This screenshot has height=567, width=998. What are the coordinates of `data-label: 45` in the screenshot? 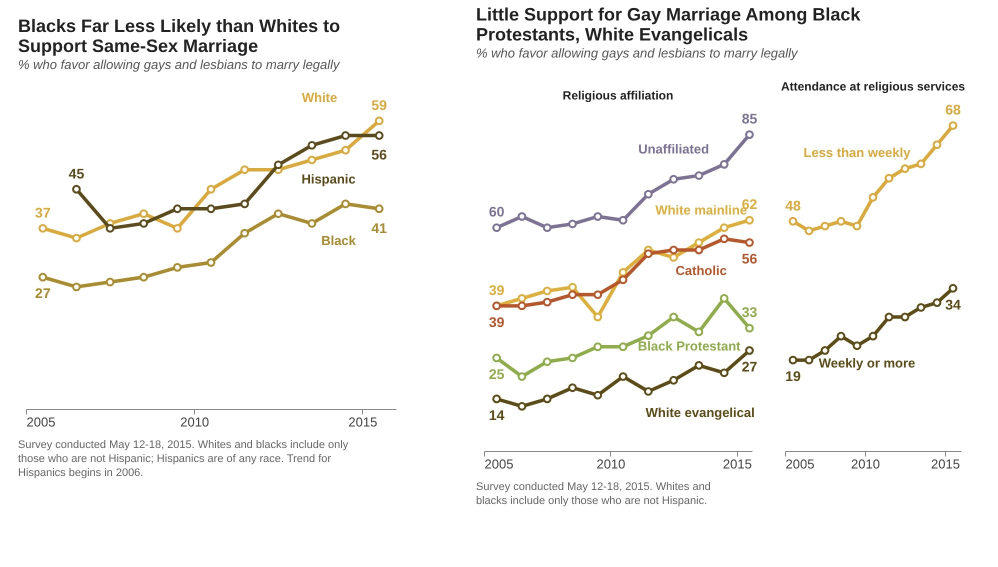 It's located at (76, 173).